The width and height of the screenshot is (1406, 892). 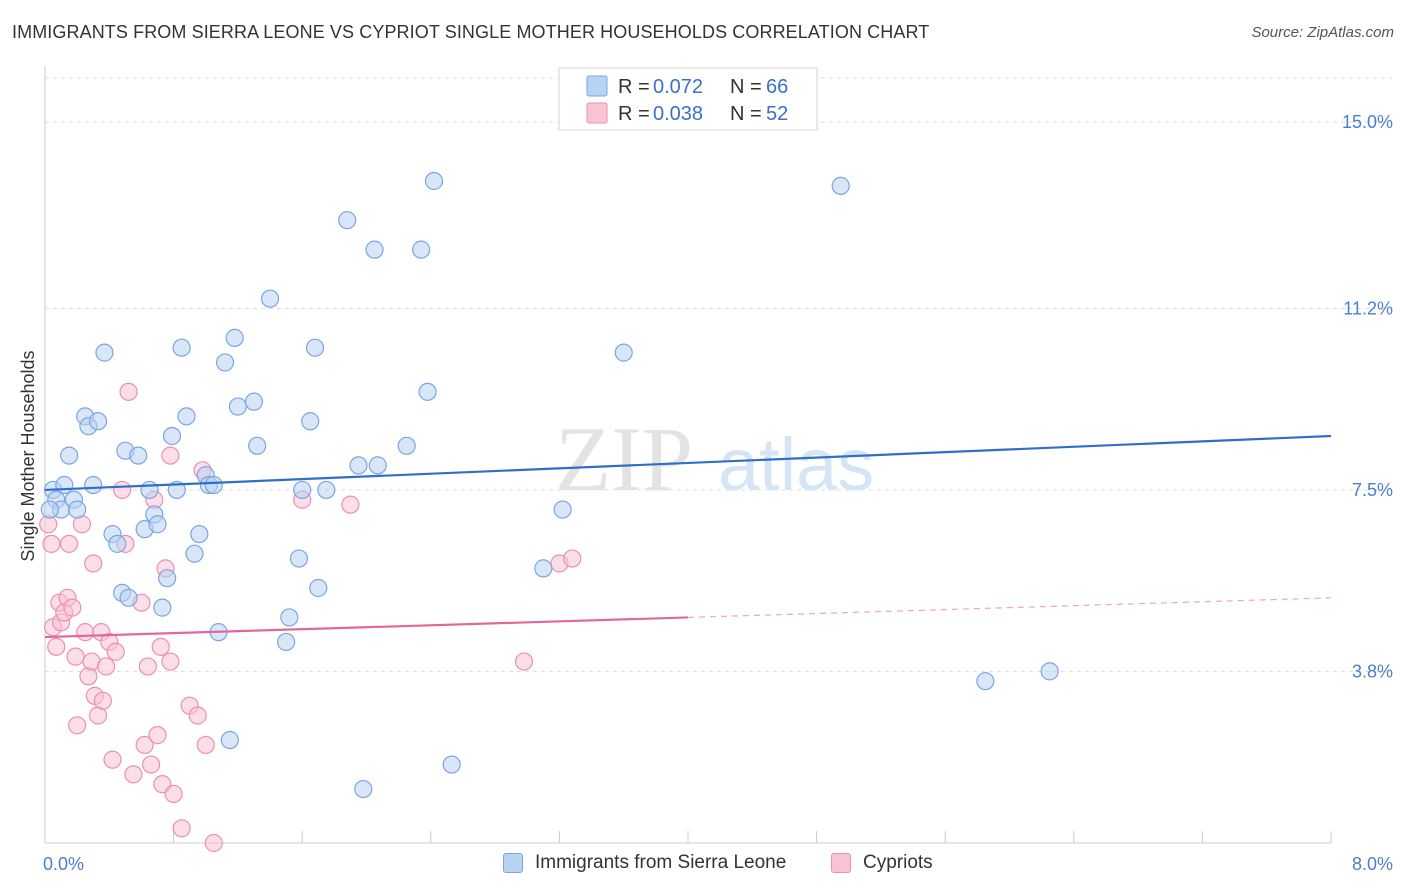 What do you see at coordinates (366, 627) in the screenshot?
I see `cypriots-trend-line` at bounding box center [366, 627].